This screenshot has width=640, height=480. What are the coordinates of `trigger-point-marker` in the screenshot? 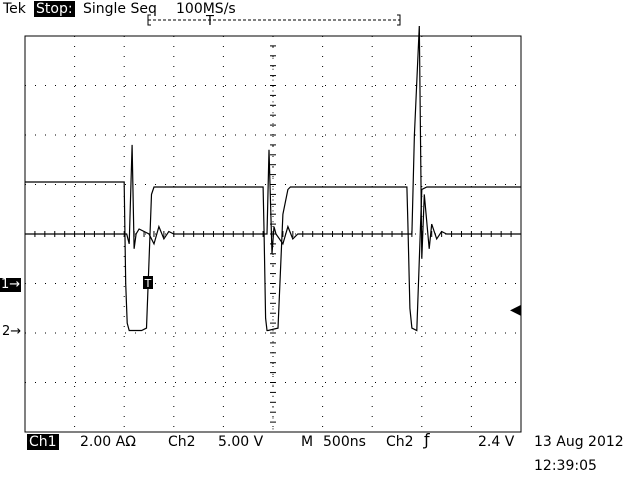 It's located at (148, 282).